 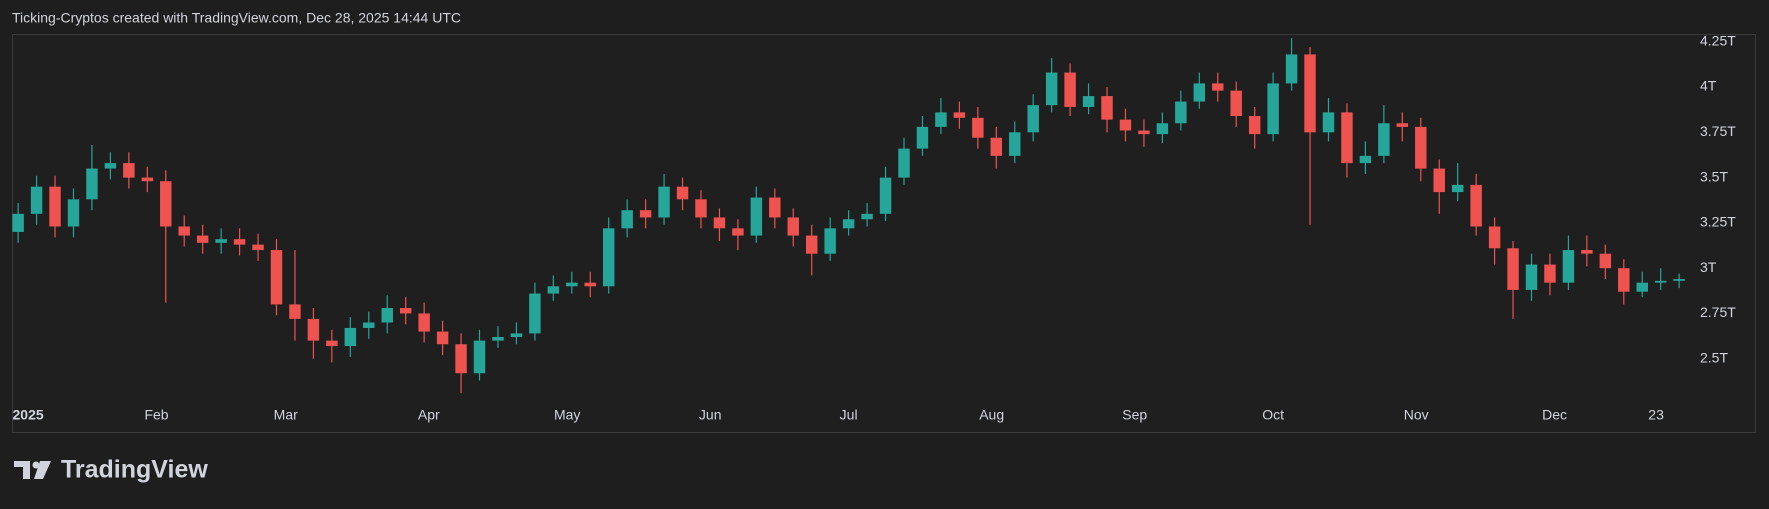 I want to click on x-tick-label: Oct, so click(x=1273, y=415).